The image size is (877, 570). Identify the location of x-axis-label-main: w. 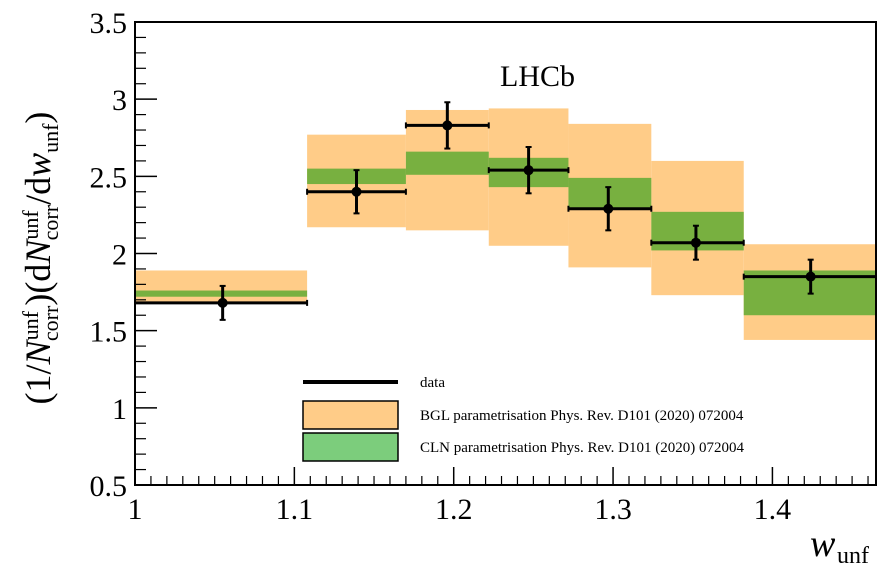
(823, 544).